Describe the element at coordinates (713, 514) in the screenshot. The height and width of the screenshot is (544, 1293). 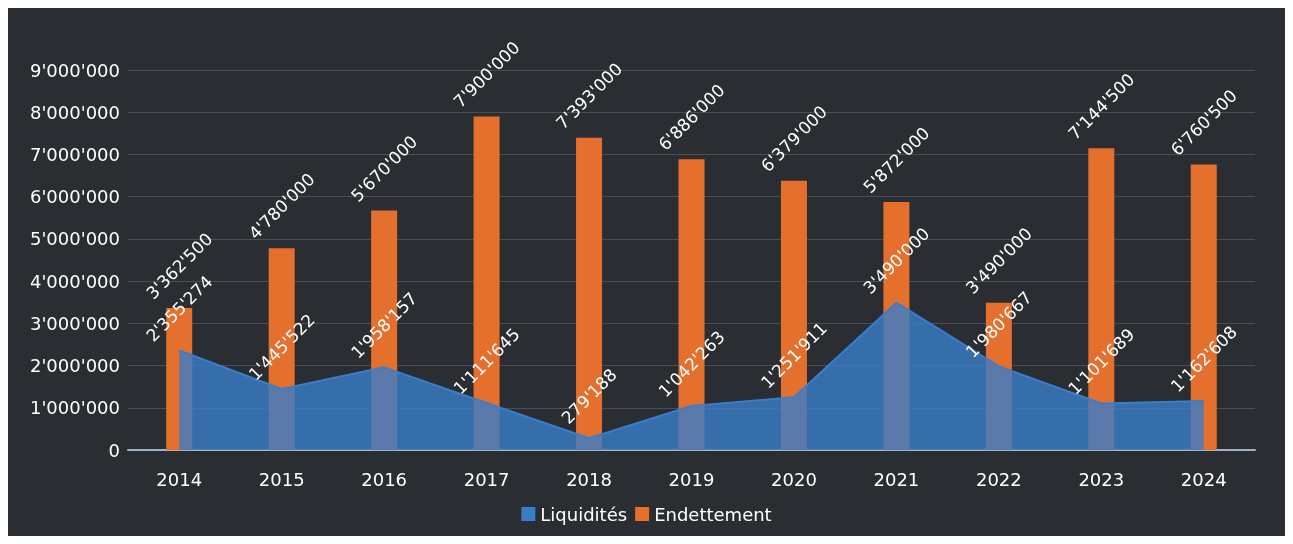
I see `legend-label: Endettement` at that location.